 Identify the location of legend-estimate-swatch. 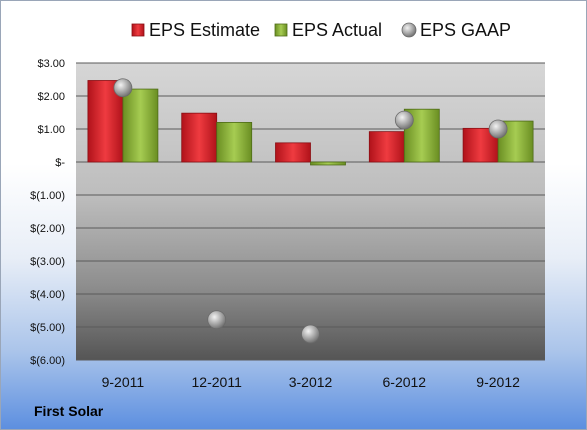
(138, 30).